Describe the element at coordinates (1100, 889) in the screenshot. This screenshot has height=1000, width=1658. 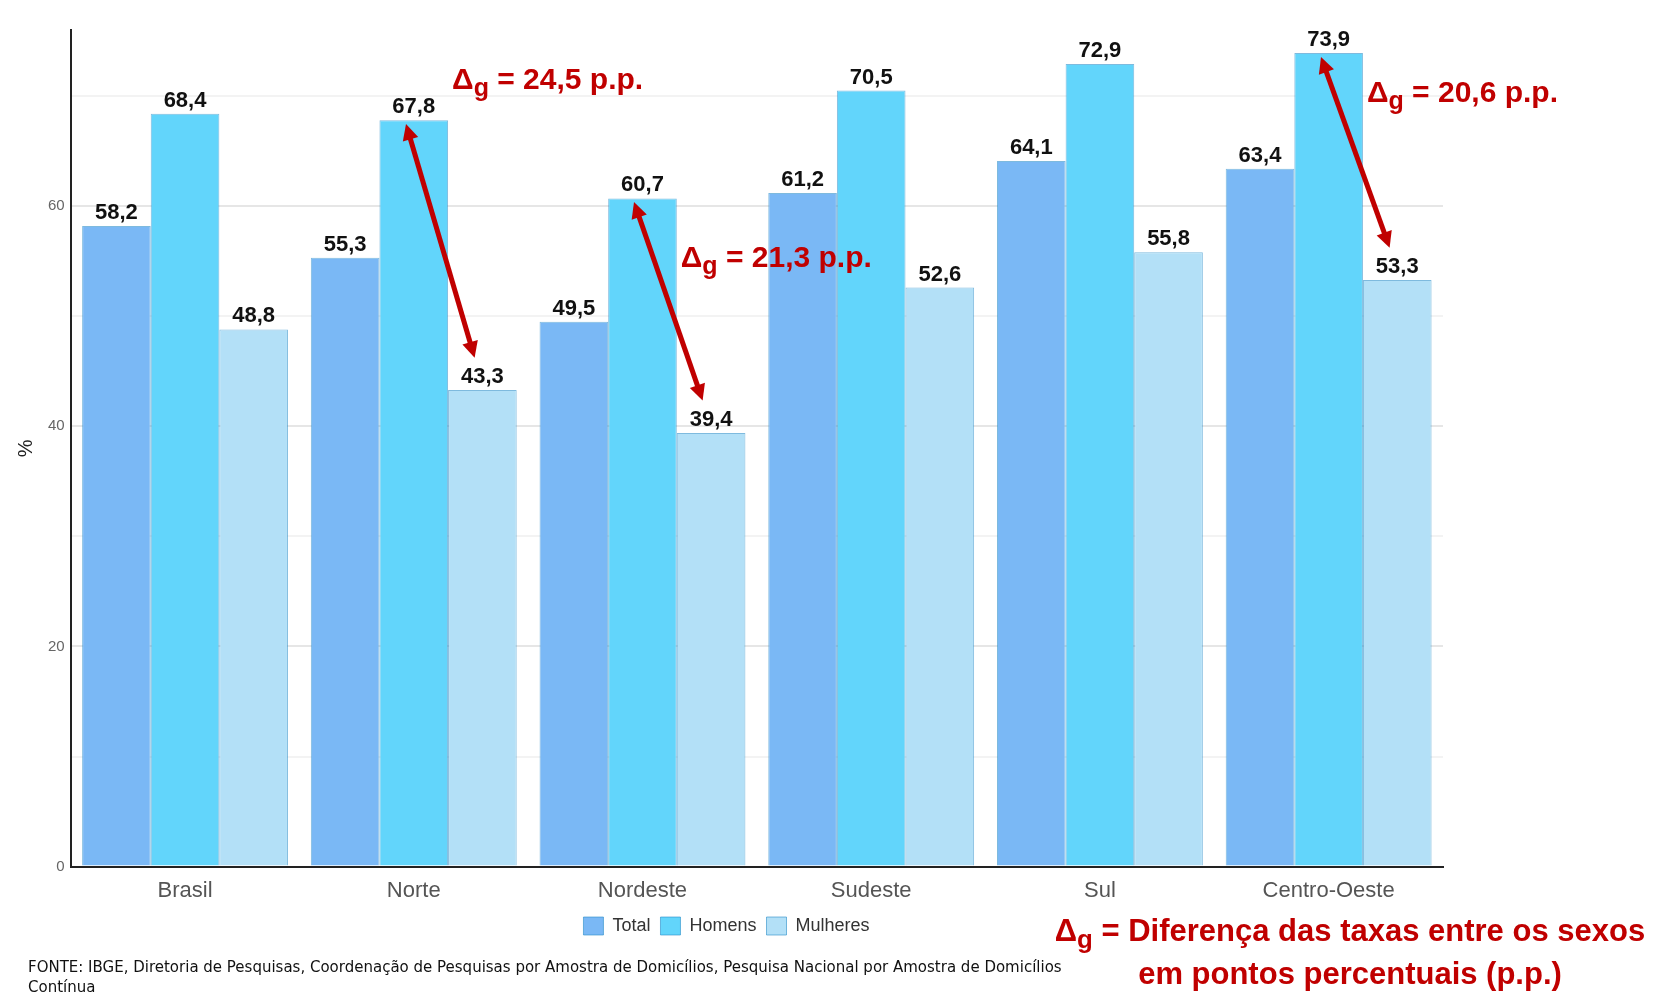
I see `x-tick-label: Sul` at that location.